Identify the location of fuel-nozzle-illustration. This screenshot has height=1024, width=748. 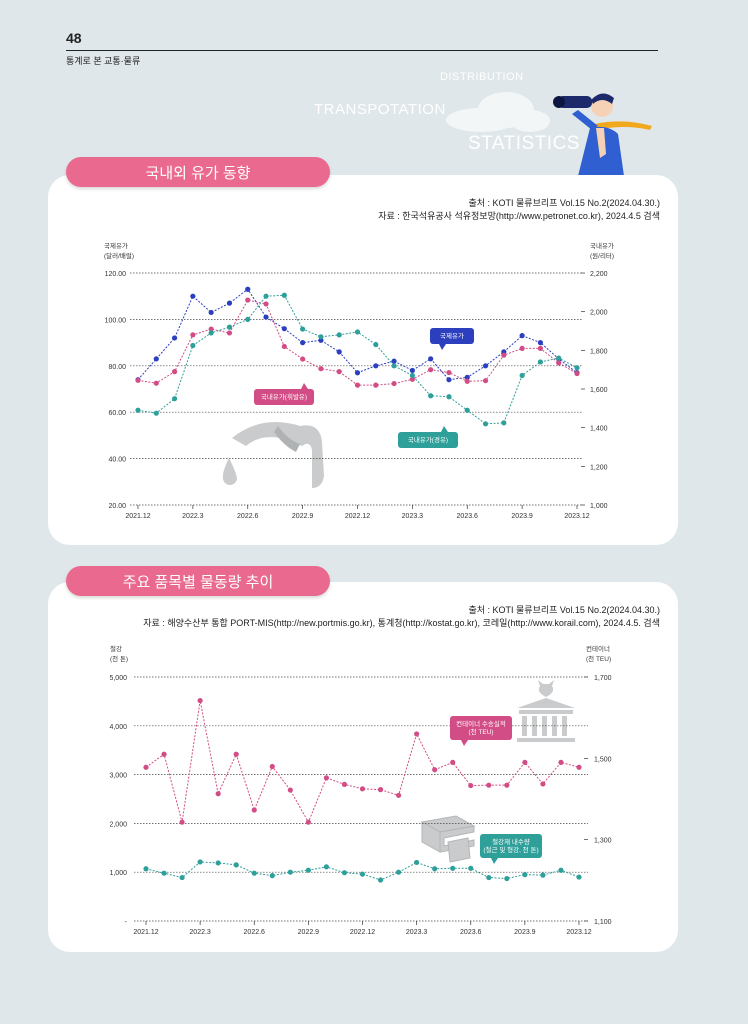
(273, 455).